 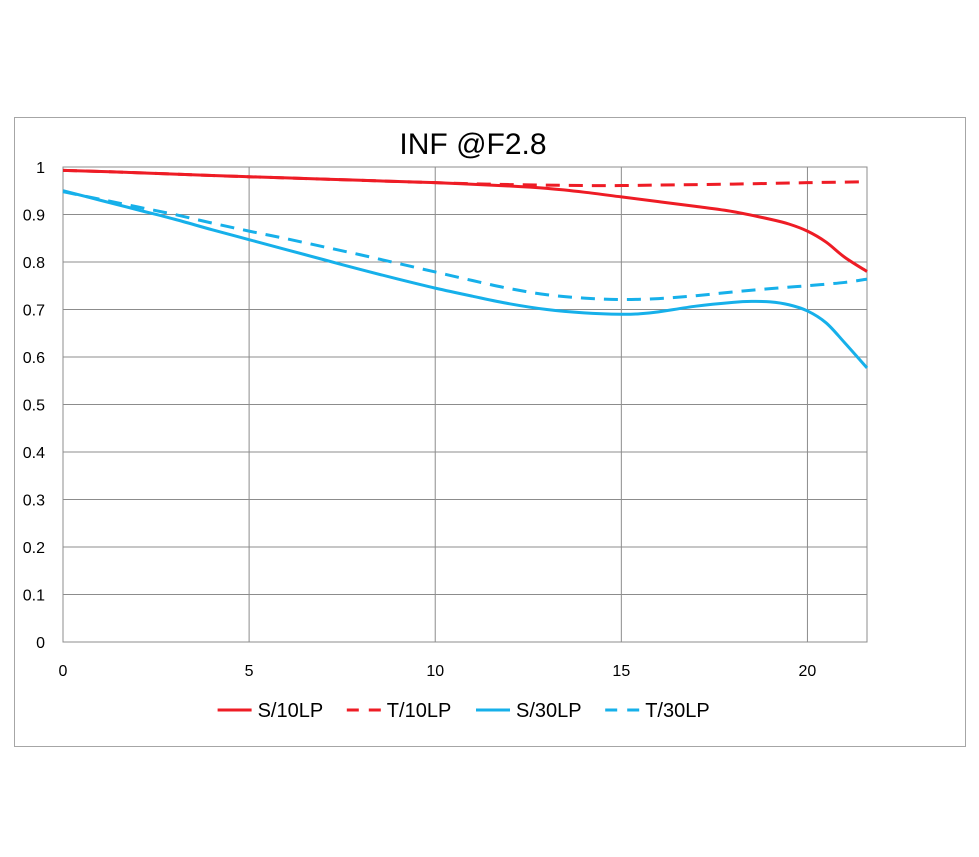 I want to click on x-tick-label: 10, so click(x=435, y=671).